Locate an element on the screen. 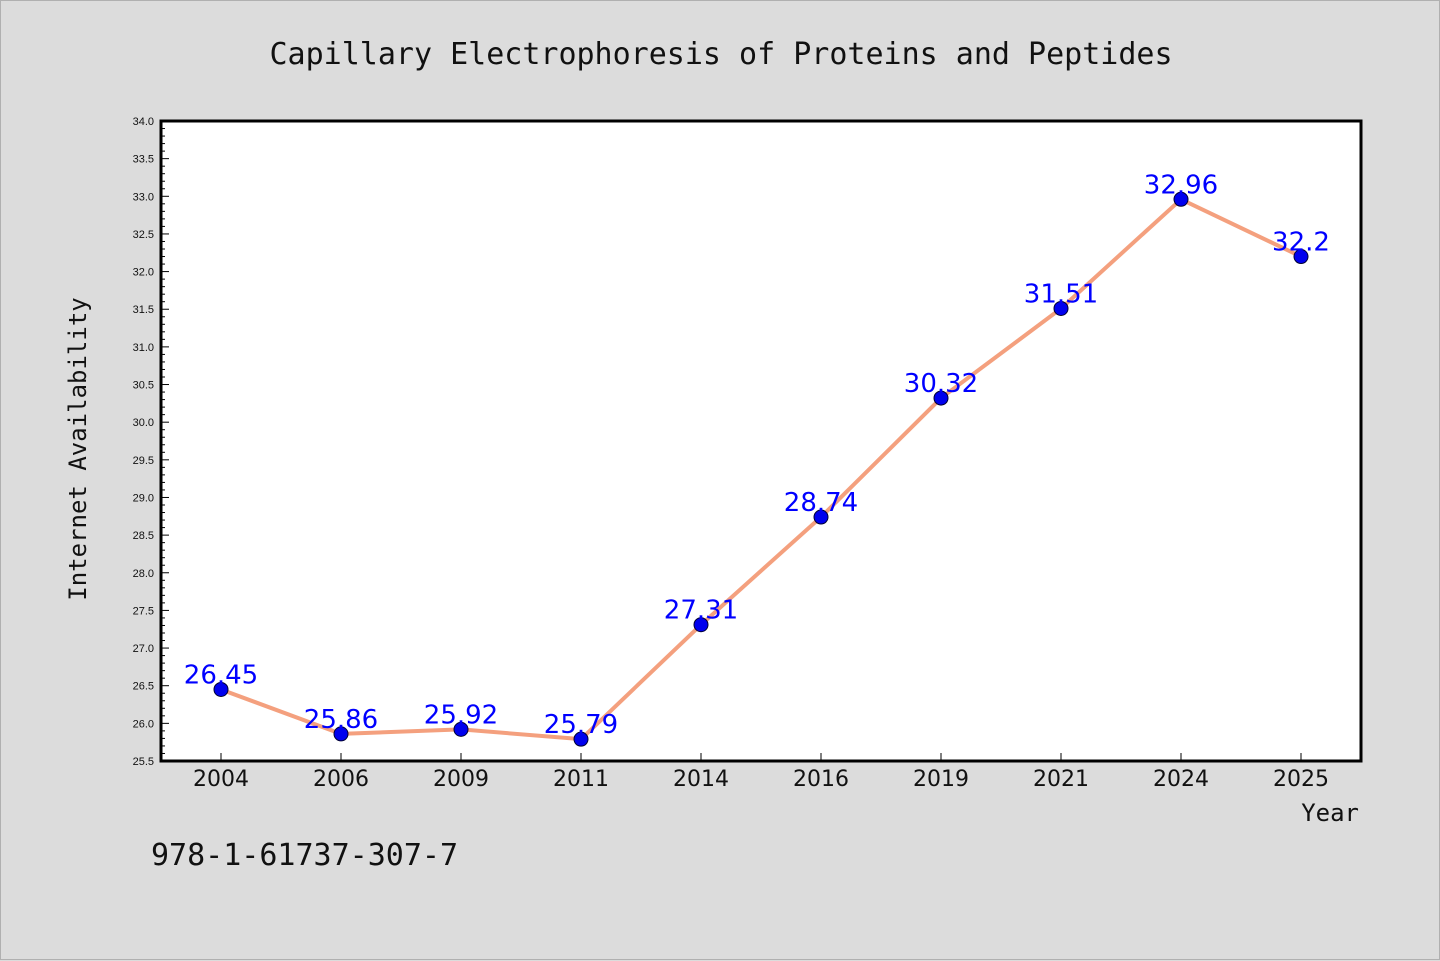  x-tick-label: 2021 is located at coordinates (1061, 779).